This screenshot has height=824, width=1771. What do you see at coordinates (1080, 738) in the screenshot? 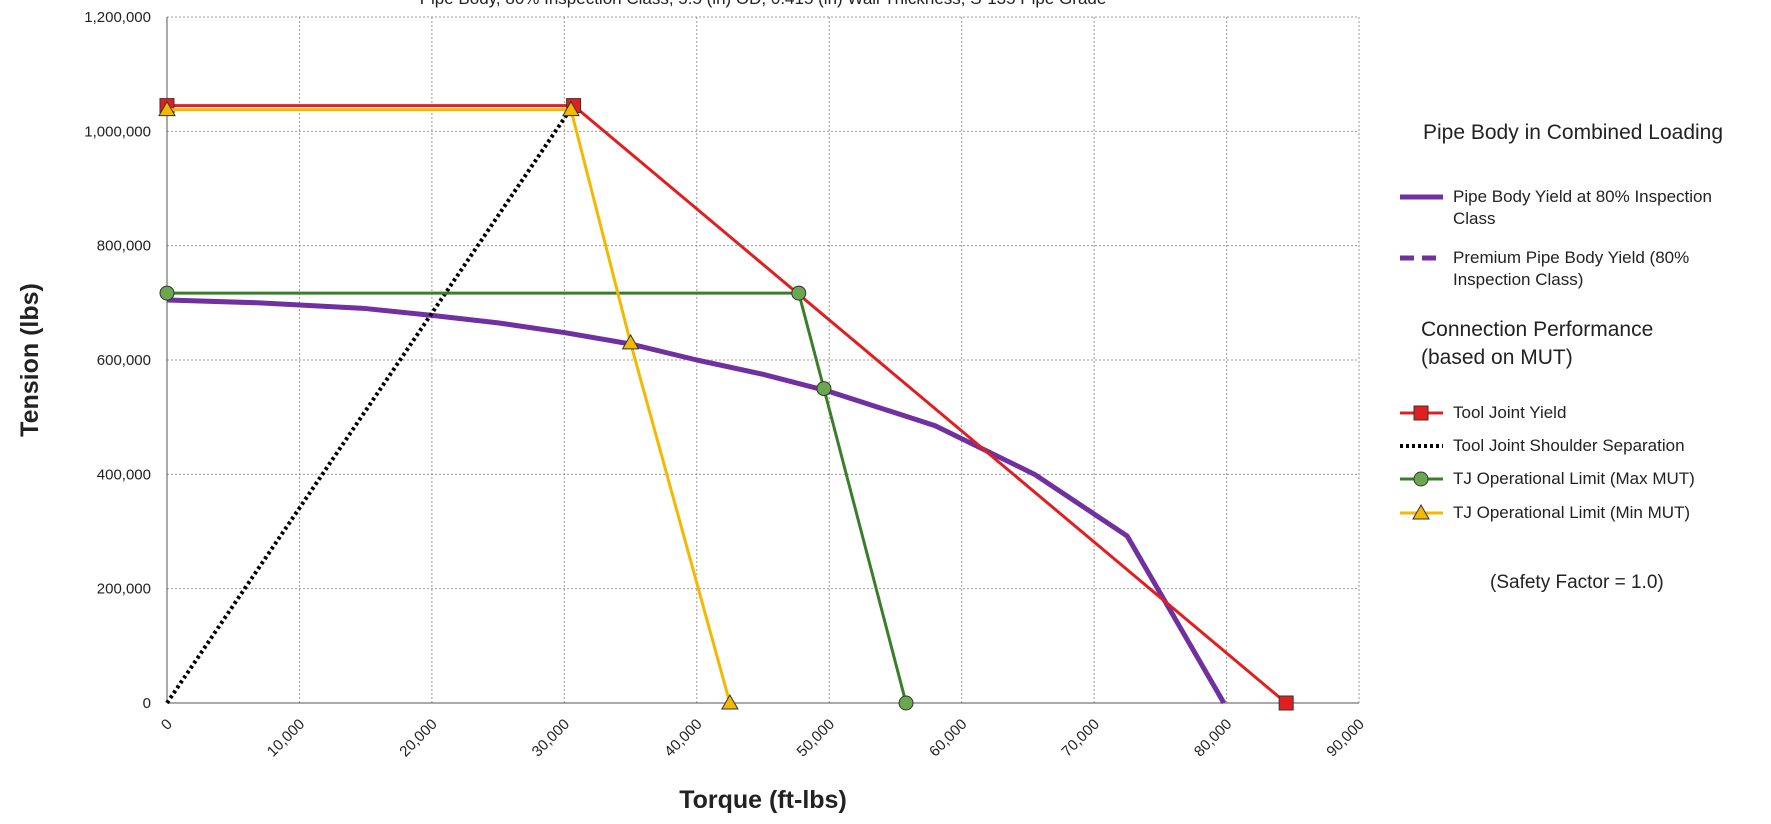
I see `x-tick-label: 70,000` at bounding box center [1080, 738].